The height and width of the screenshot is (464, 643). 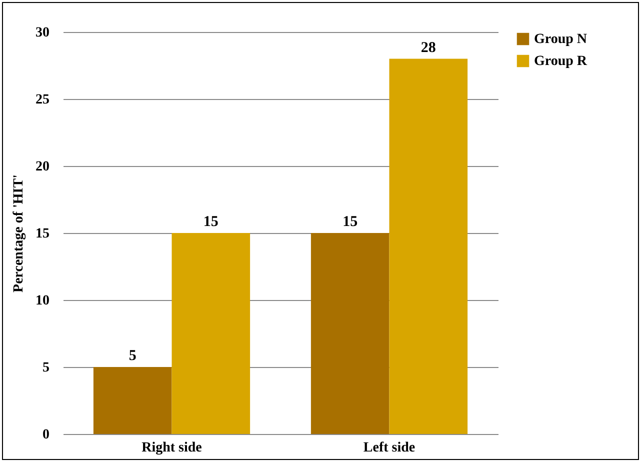 What do you see at coordinates (46, 368) in the screenshot?
I see `y-tick-label: 5` at bounding box center [46, 368].